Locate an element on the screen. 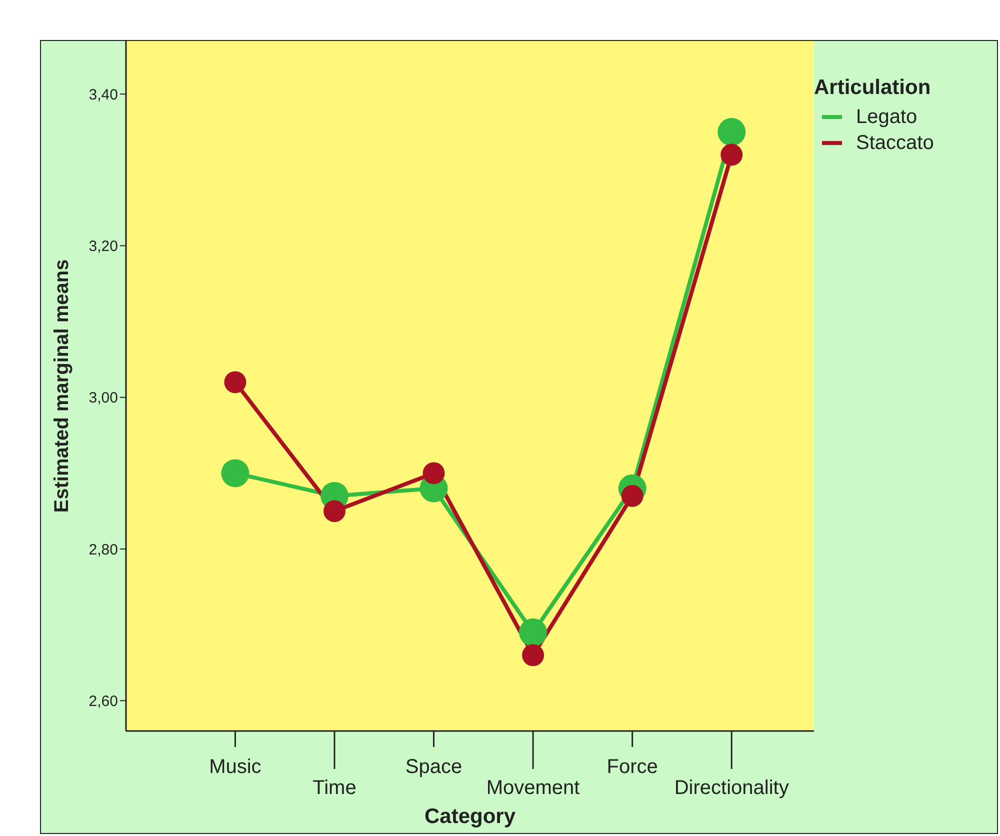  x-tick-label: Space is located at coordinates (433, 767).